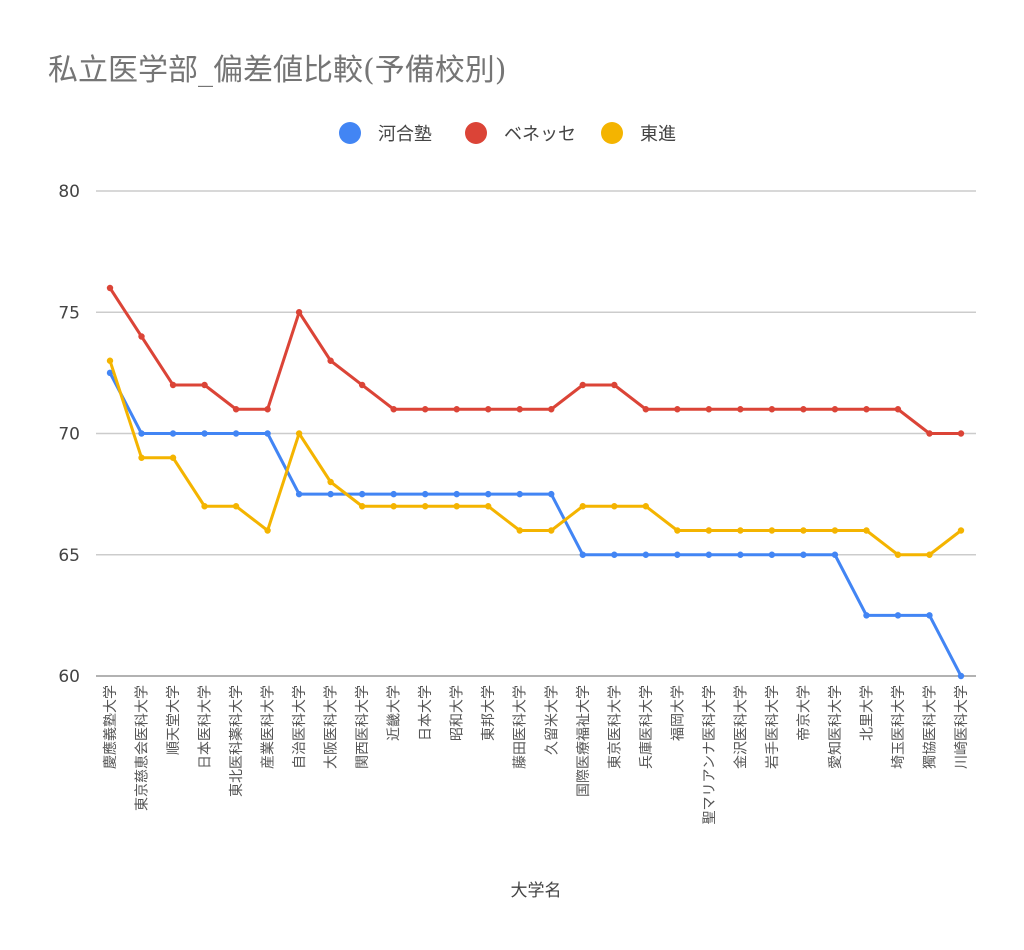  What do you see at coordinates (69, 556) in the screenshot?
I see `y-tick-label: 65` at bounding box center [69, 556].